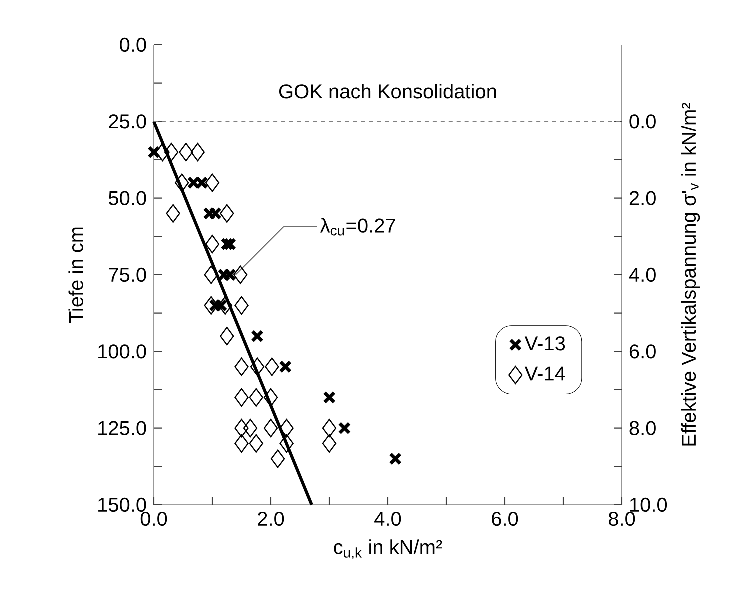 The width and height of the screenshot is (750, 601). What do you see at coordinates (622, 519) in the screenshot?
I see `x-tick-label: 8.0` at bounding box center [622, 519].